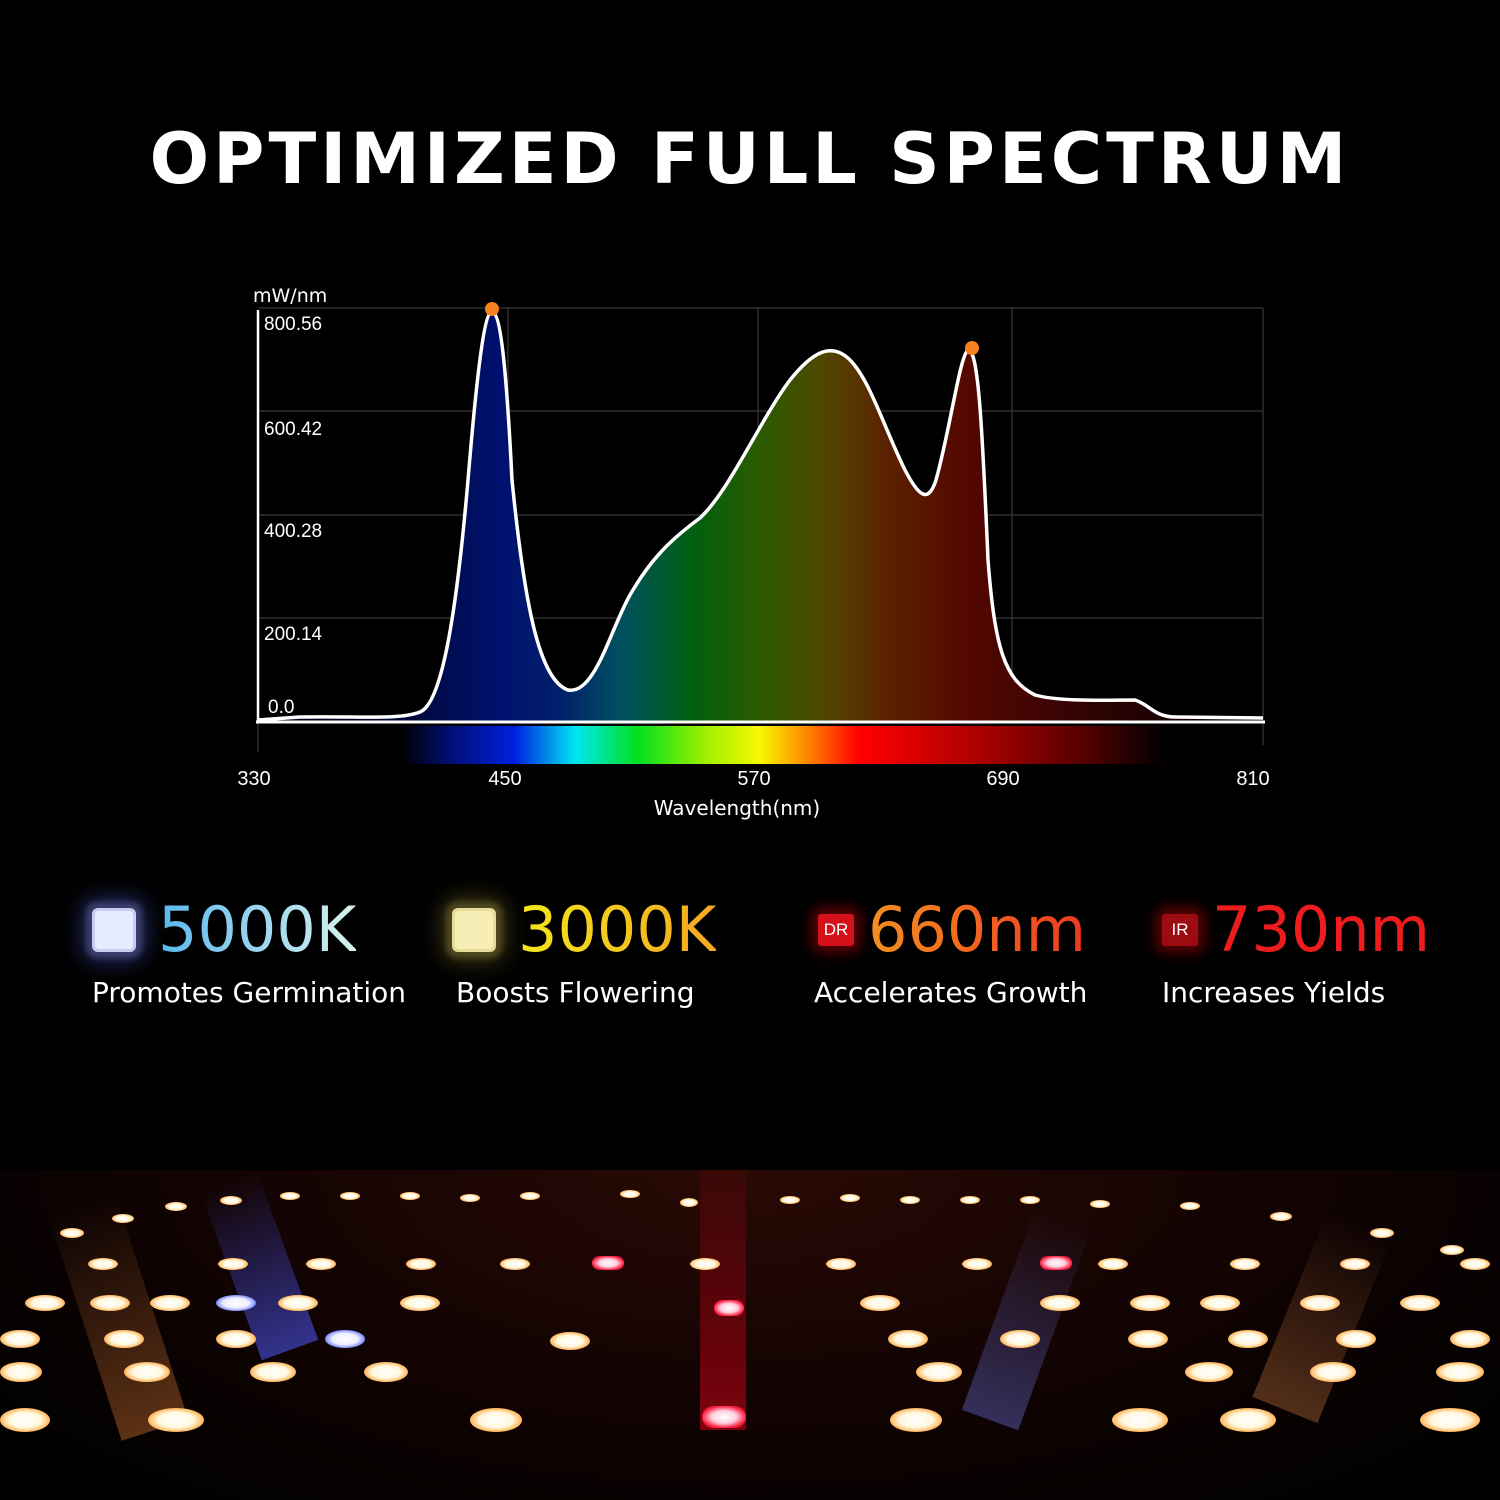 The height and width of the screenshot is (1500, 1500). I want to click on feature-value: 5000K, so click(257, 929).